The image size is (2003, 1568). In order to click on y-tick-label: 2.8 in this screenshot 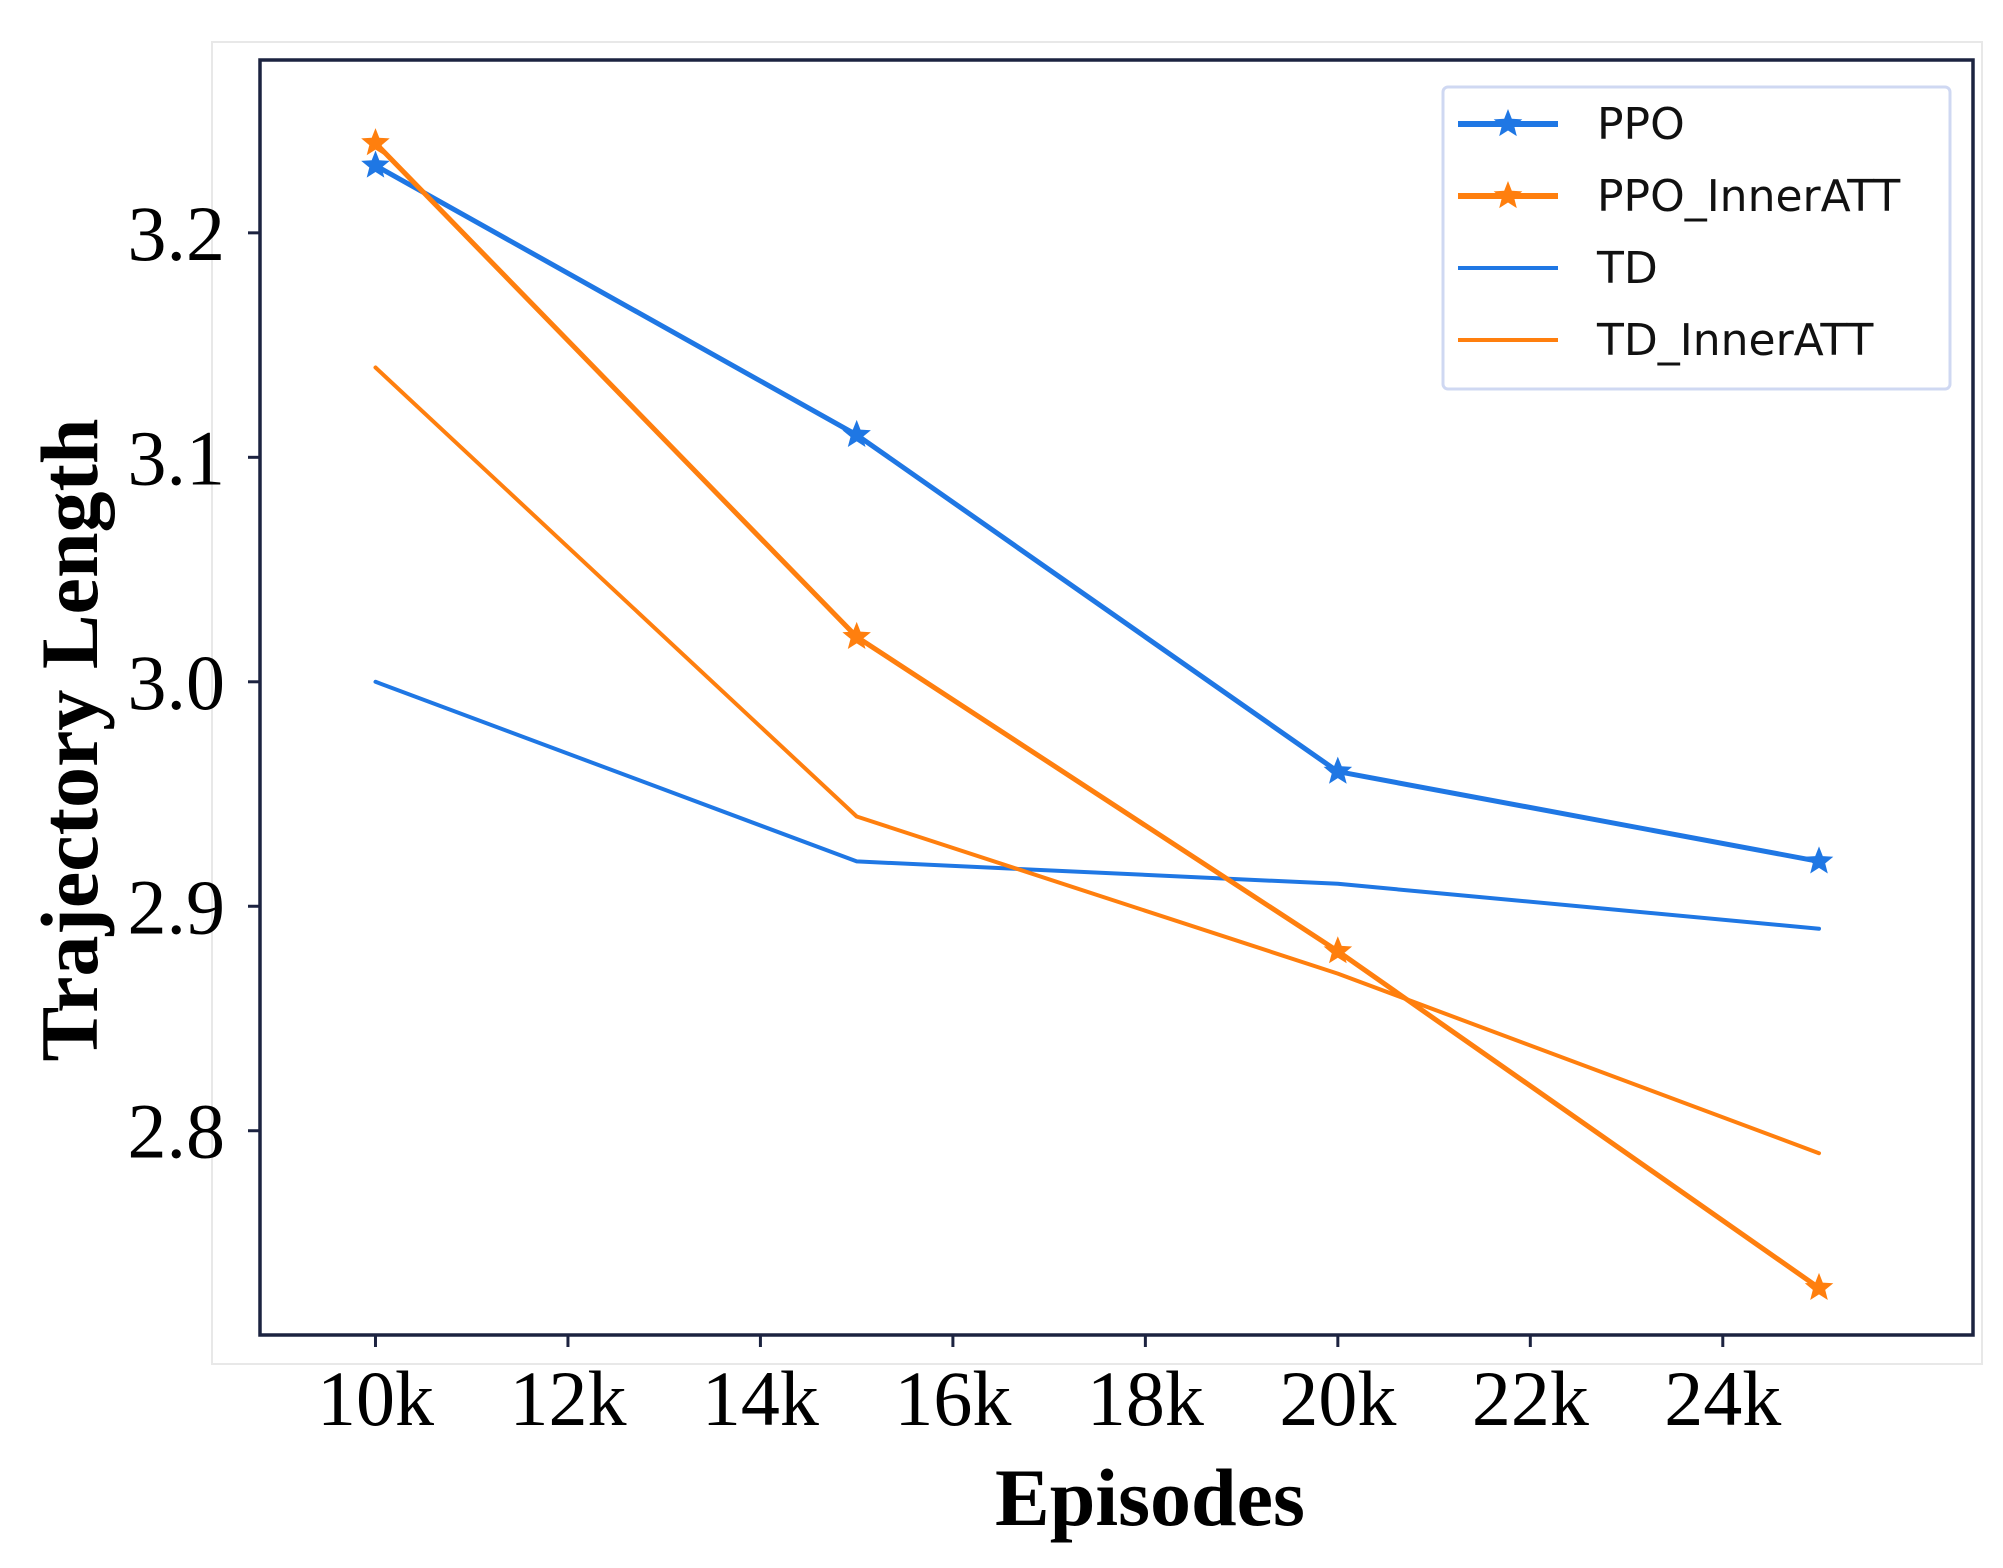, I will do `click(177, 1131)`.